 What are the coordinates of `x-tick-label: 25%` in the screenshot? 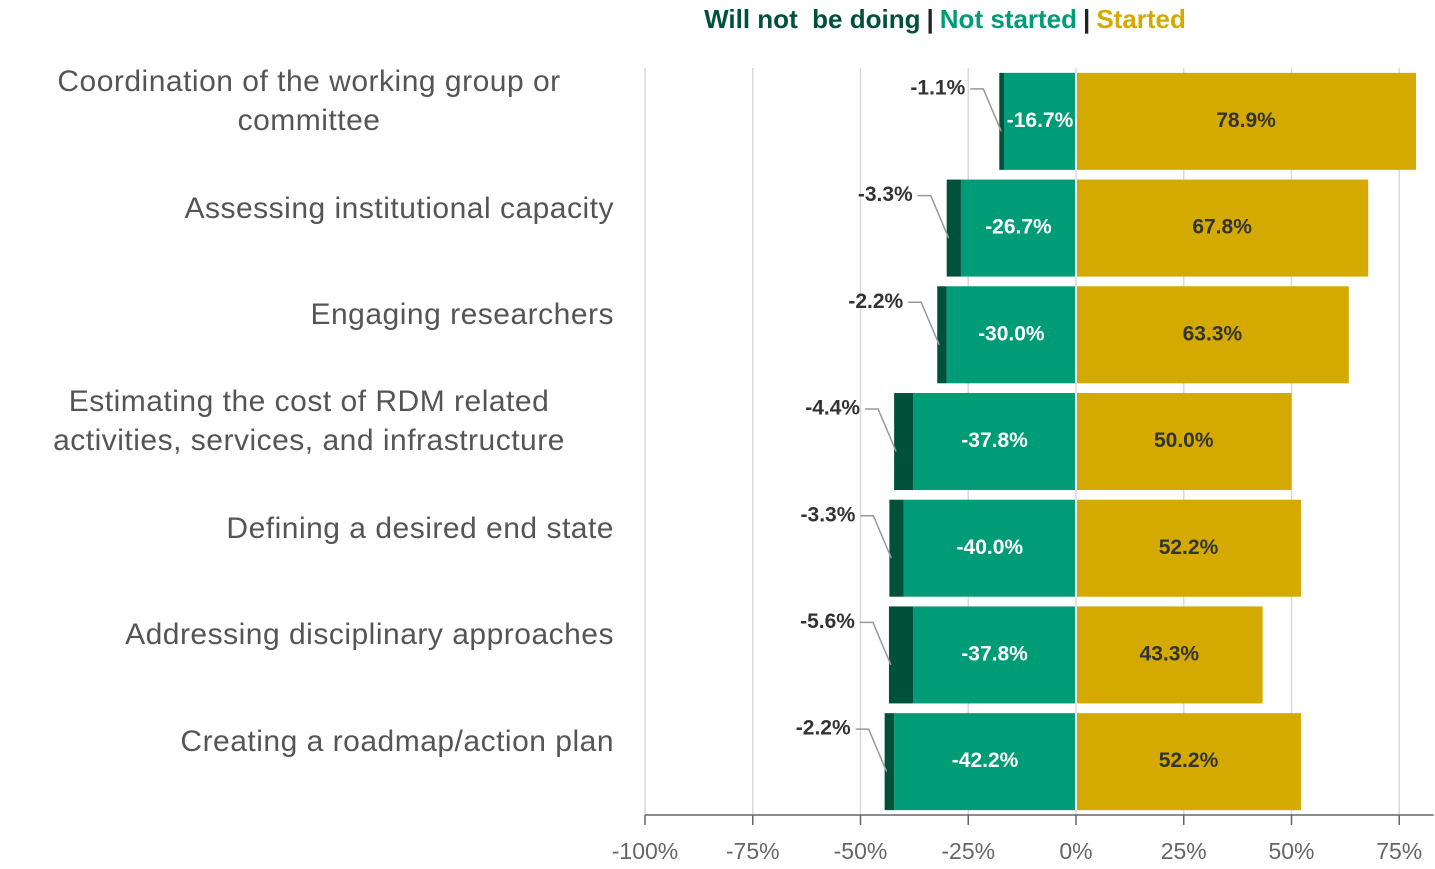 It's located at (1184, 851).